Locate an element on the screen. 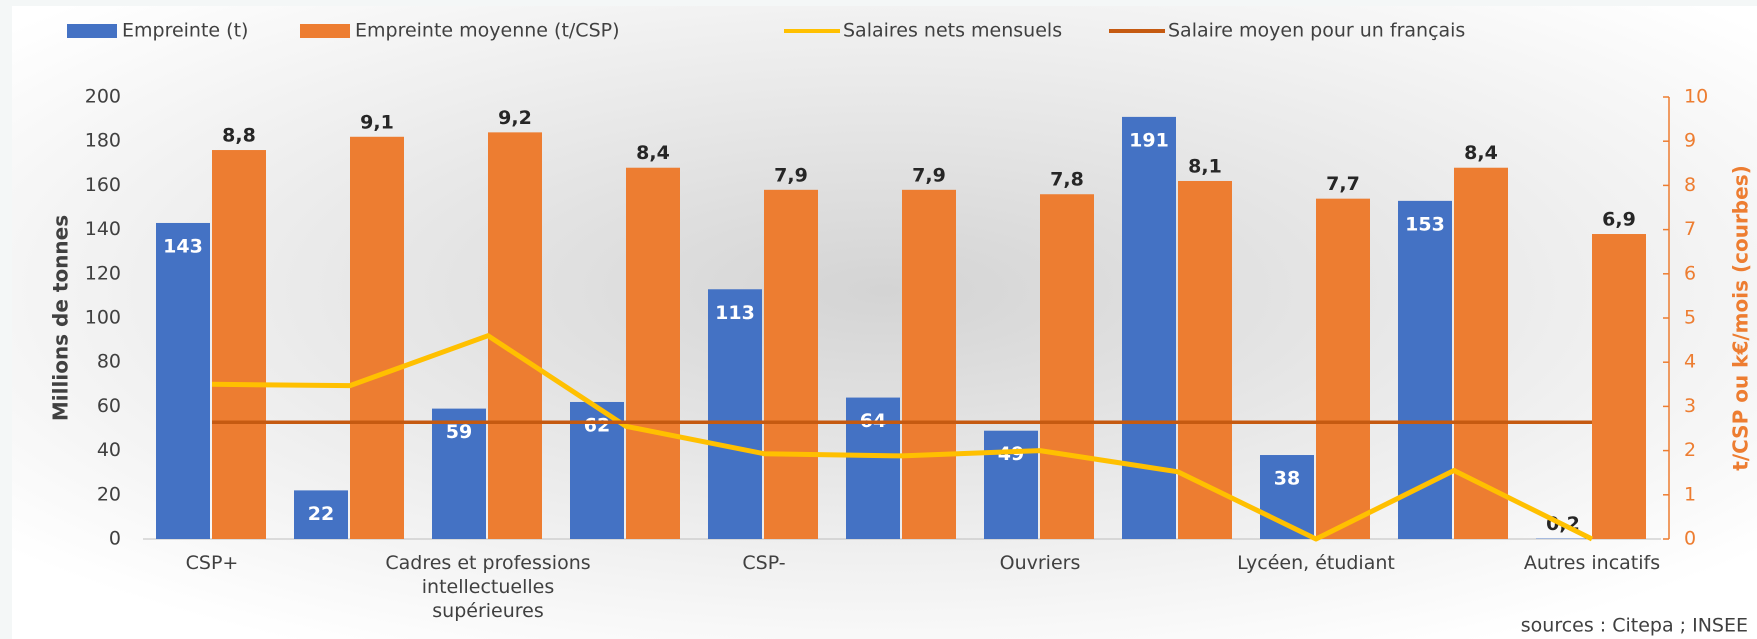 The width and height of the screenshot is (1757, 639). data-label: 62 is located at coordinates (597, 425).